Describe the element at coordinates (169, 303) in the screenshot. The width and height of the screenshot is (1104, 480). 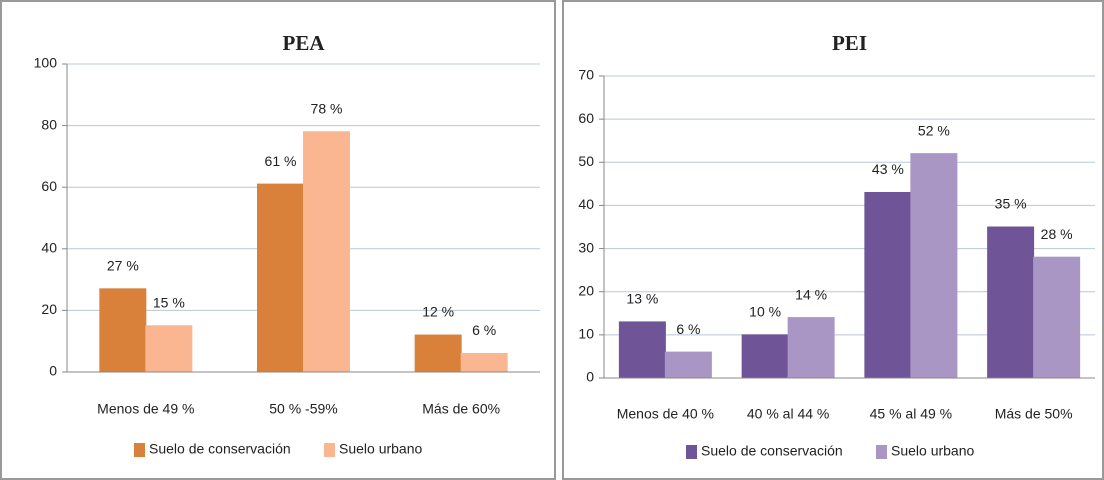
I see `data-label: 15 %` at that location.